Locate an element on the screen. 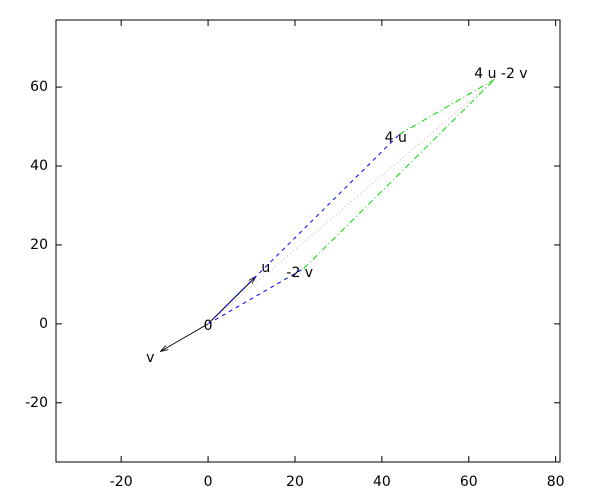  x-tick-label: 60 is located at coordinates (469, 482).